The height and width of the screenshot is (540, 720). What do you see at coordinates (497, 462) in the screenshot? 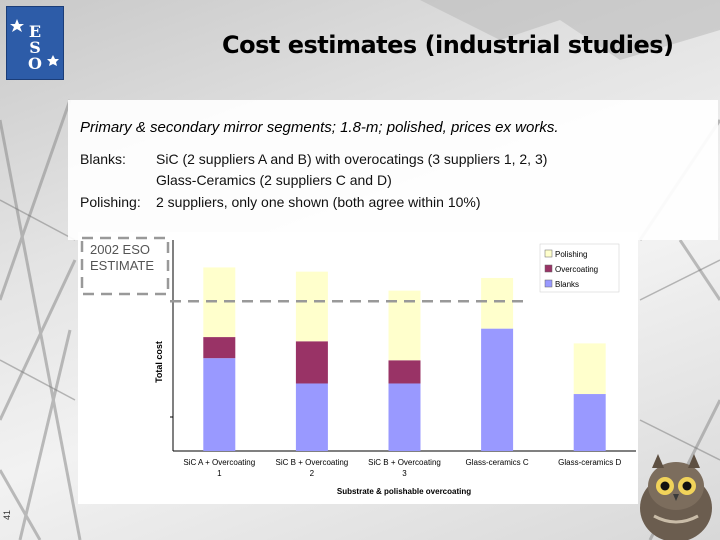
I see `x-tick-label-4-1: Glass-ceramics C` at bounding box center [497, 462].